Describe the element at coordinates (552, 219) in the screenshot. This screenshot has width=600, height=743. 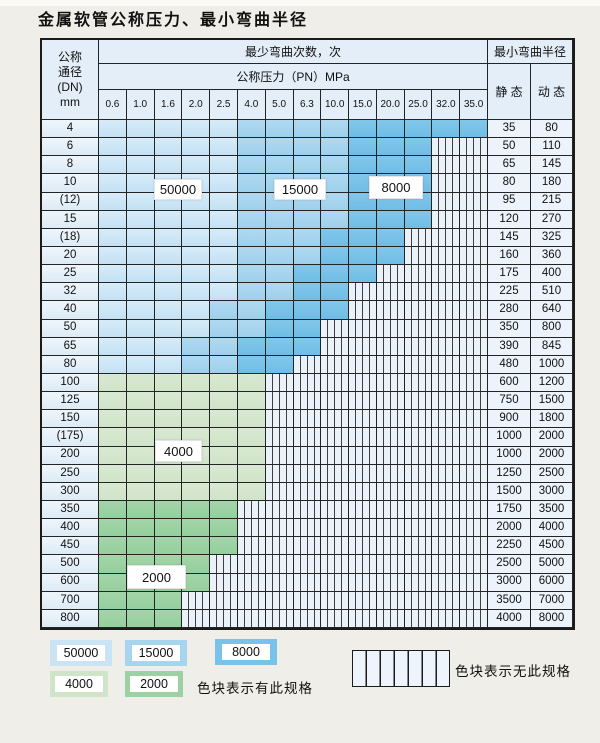
I see `dynamic-value: 270` at that location.